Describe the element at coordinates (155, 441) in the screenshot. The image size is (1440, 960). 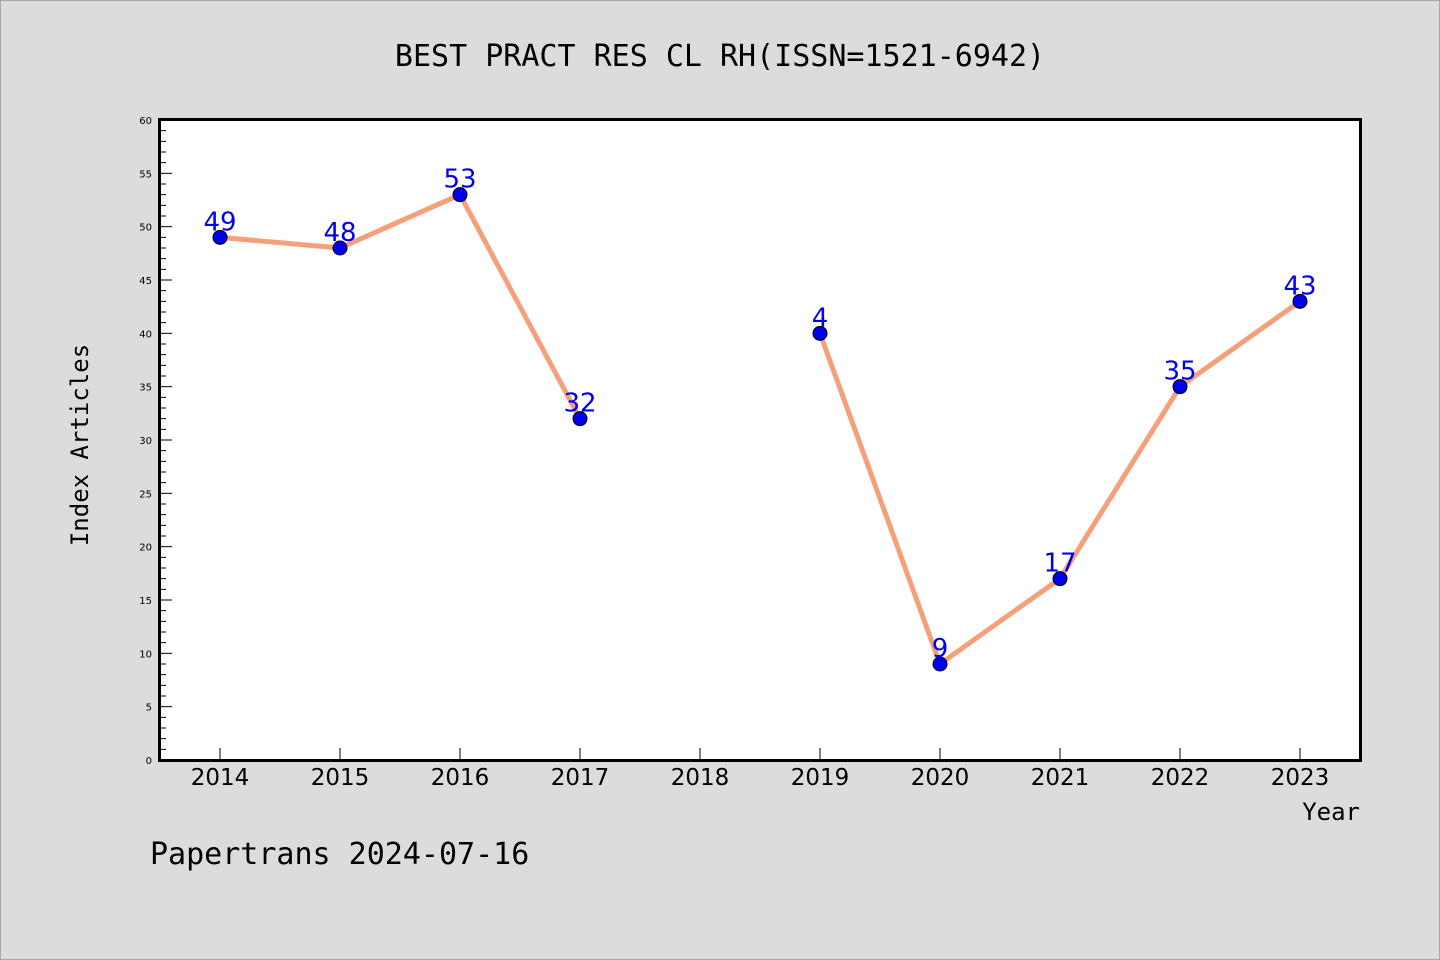
I see `y-axis: 0 5 10 15 20 25 30 35 40 45 50 55 60` at that location.